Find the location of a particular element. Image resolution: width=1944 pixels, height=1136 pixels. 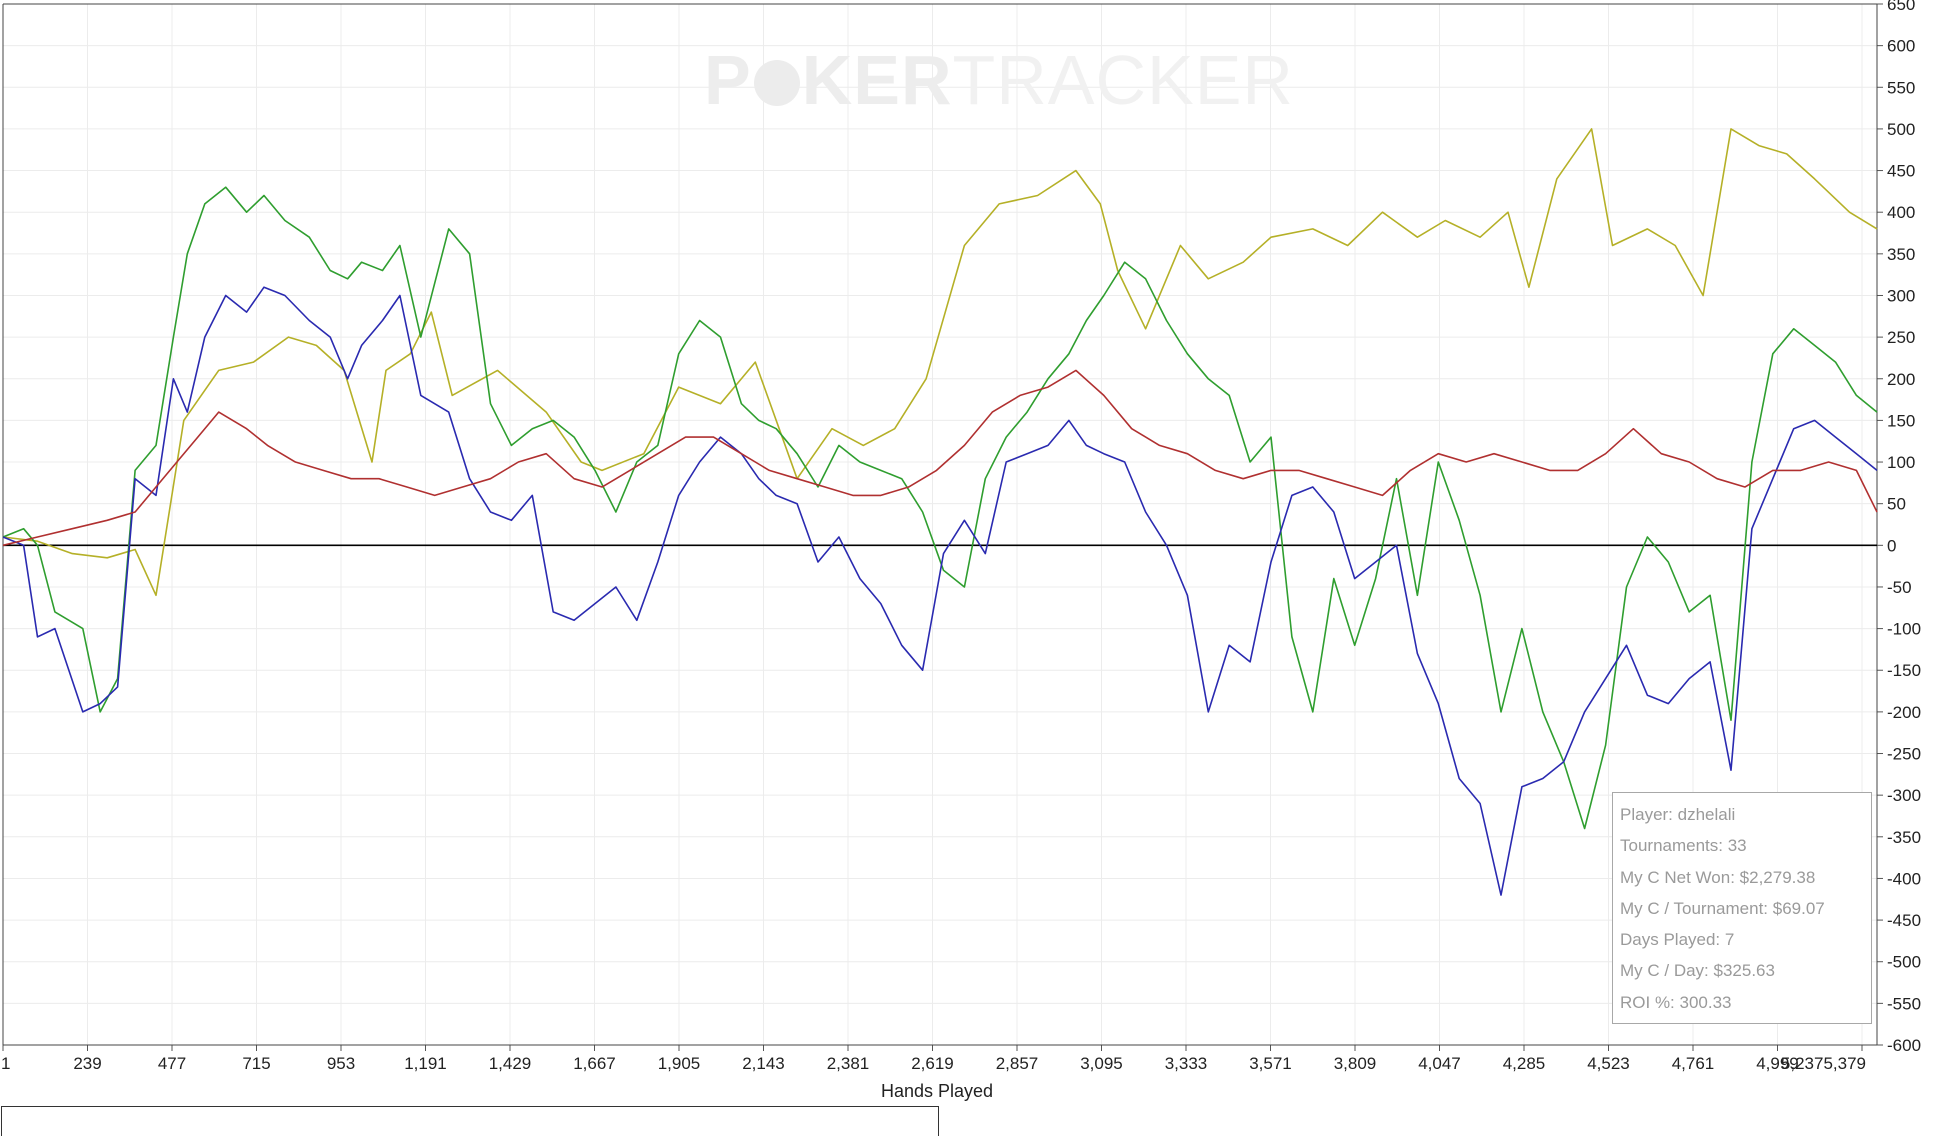

x-tick-label: 1,429 is located at coordinates (510, 1063).